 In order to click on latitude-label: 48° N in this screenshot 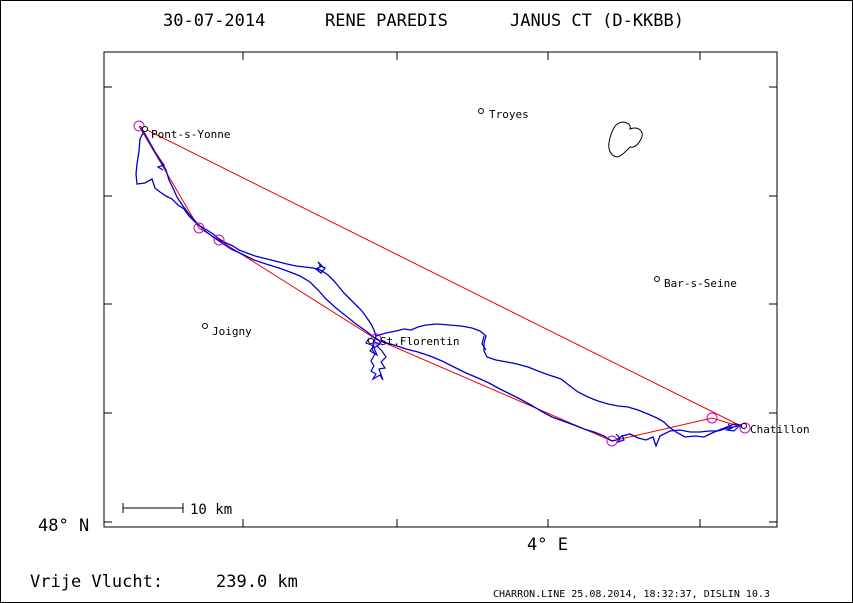, I will do `click(63, 526)`.